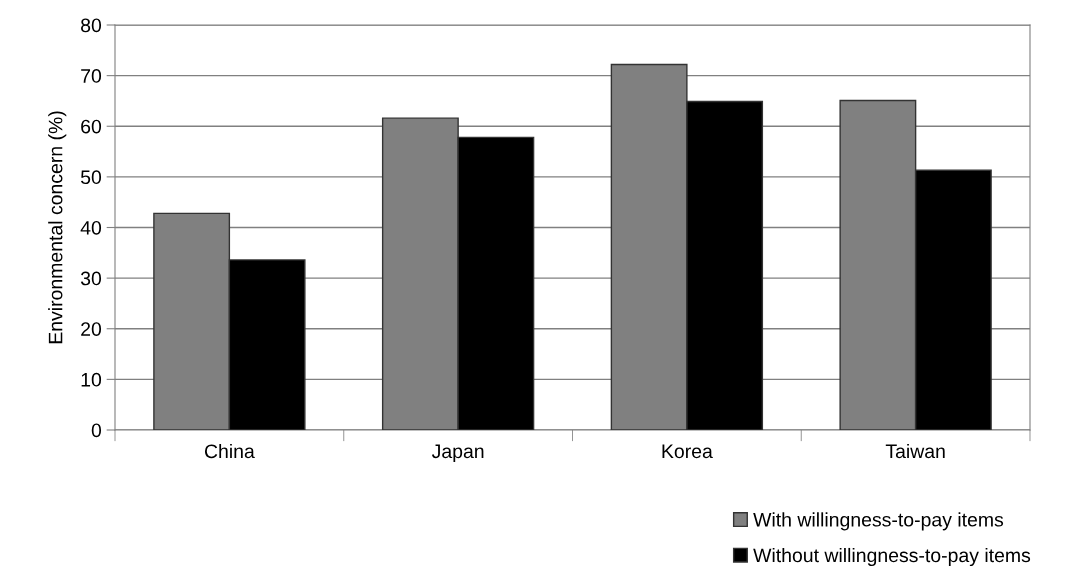 The image size is (1074, 571). Describe the element at coordinates (457, 453) in the screenshot. I see `x-tick-label: Japan` at that location.